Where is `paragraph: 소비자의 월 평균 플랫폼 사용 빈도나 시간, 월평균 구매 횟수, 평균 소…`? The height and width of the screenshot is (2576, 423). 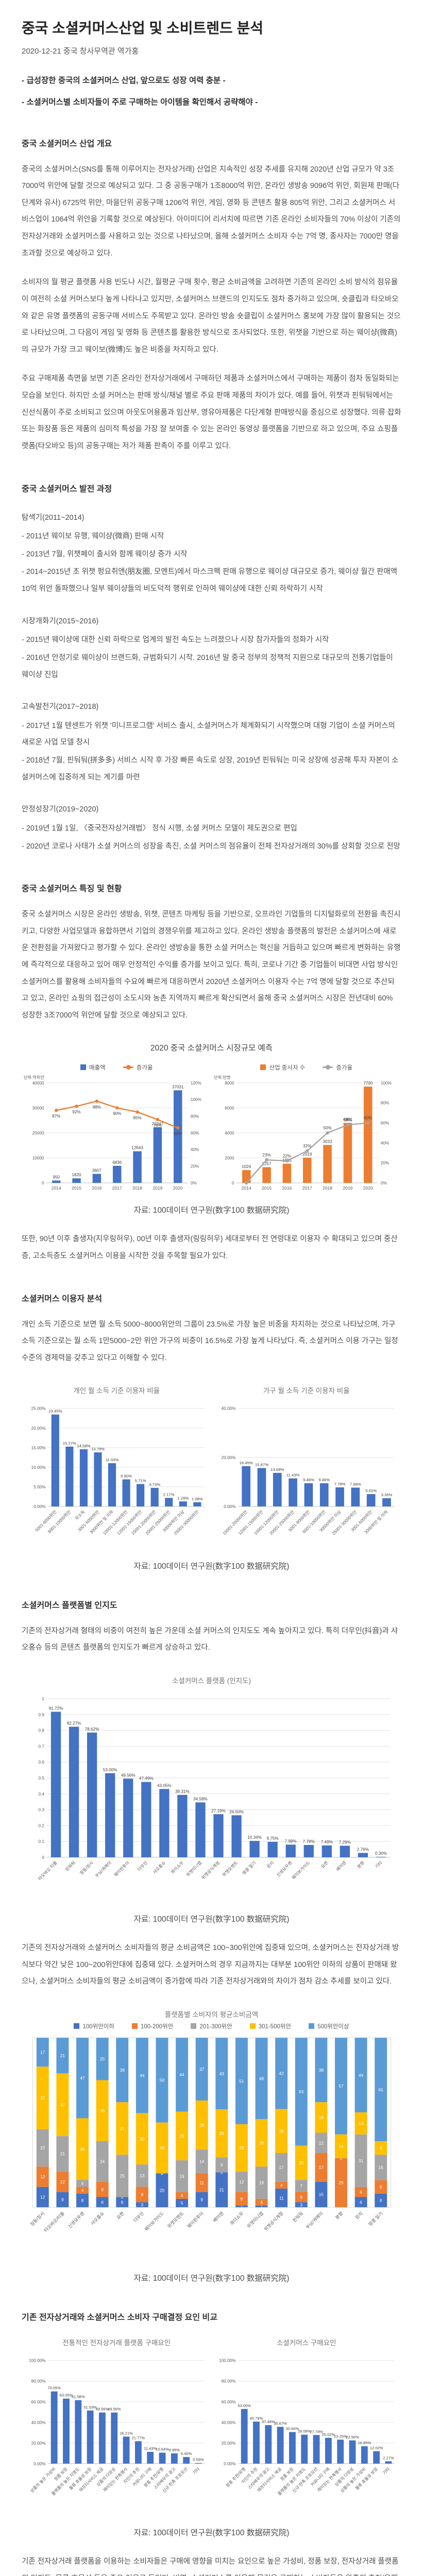 paragraph: 소비자의 월 평균 플랫폼 사용 빈도나 시간, 월평균 구매 횟수, 평균 소… is located at coordinates (212, 316).